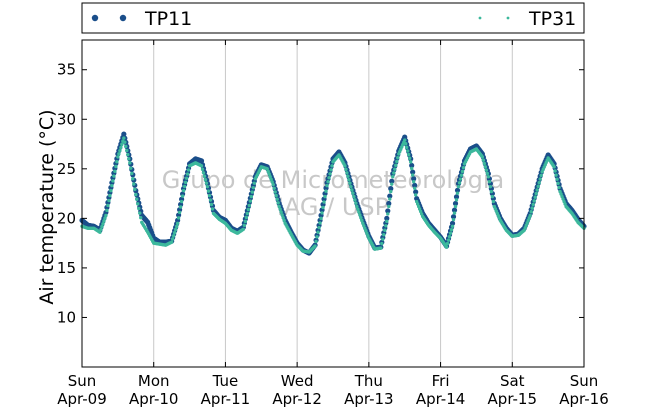  Describe the element at coordinates (82, 381) in the screenshot. I see `x-tick-day-label: Sun` at that location.